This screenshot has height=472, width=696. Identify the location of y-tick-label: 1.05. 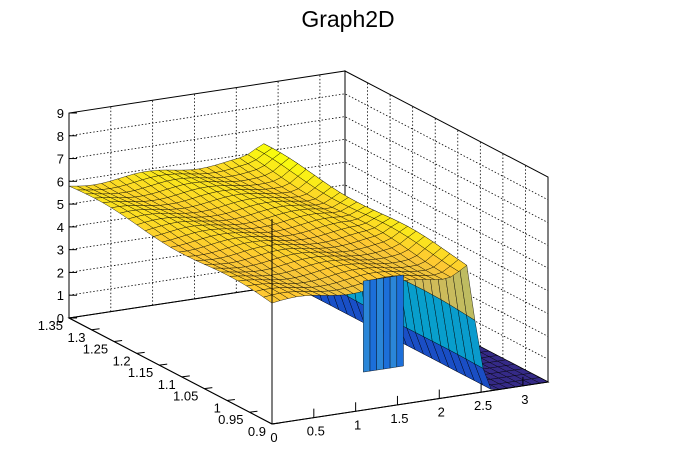
(185, 396).